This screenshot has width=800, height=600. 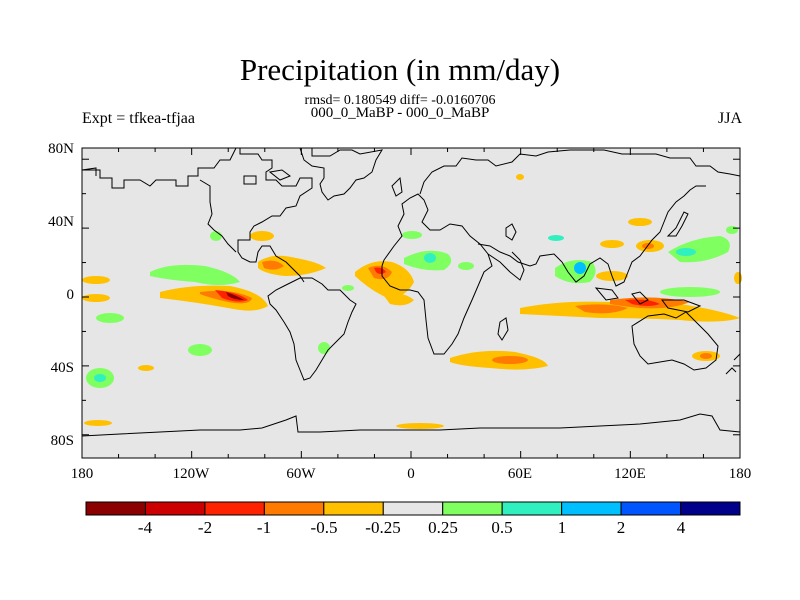 I want to click on colorbar-label: 1, so click(x=562, y=527).